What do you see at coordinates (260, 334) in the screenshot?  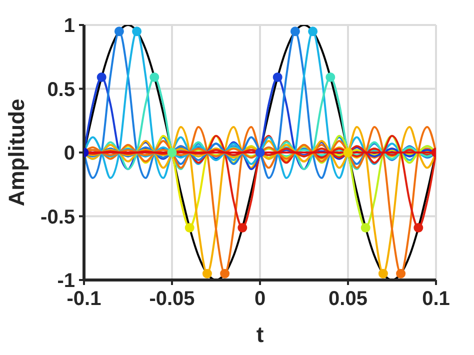 I see `x-axis-title: t` at bounding box center [260, 334].